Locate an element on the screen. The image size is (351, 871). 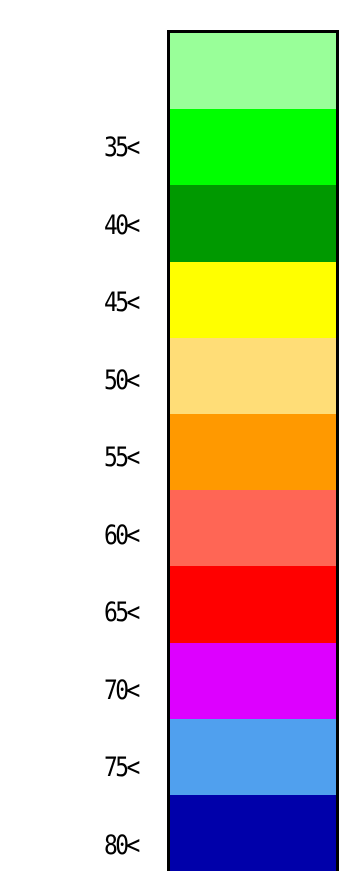
legend-label-70: 70< is located at coordinates (122, 690).